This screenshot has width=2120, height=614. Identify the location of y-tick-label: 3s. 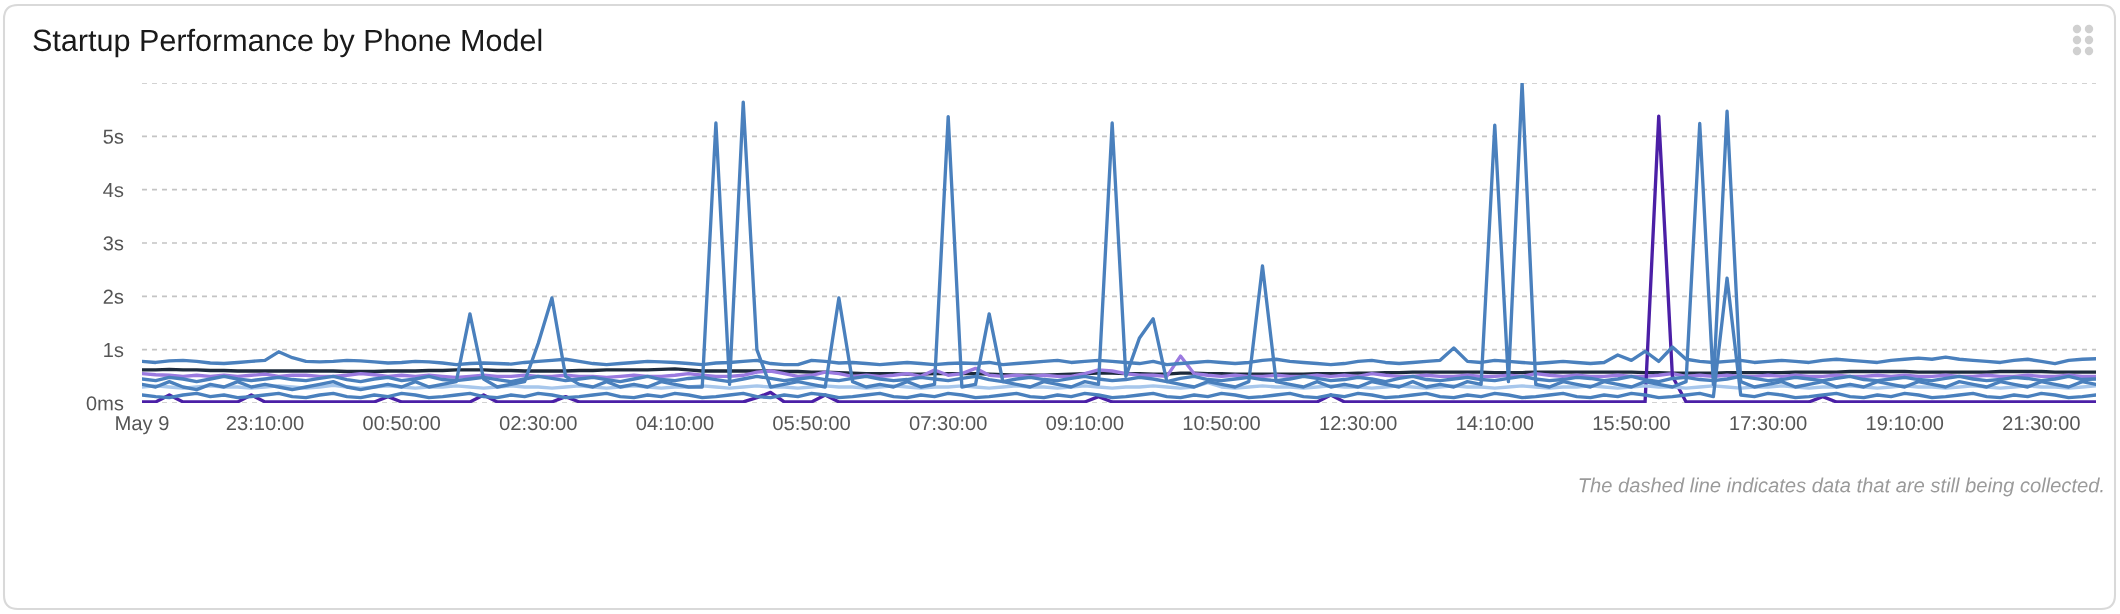
(113, 243).